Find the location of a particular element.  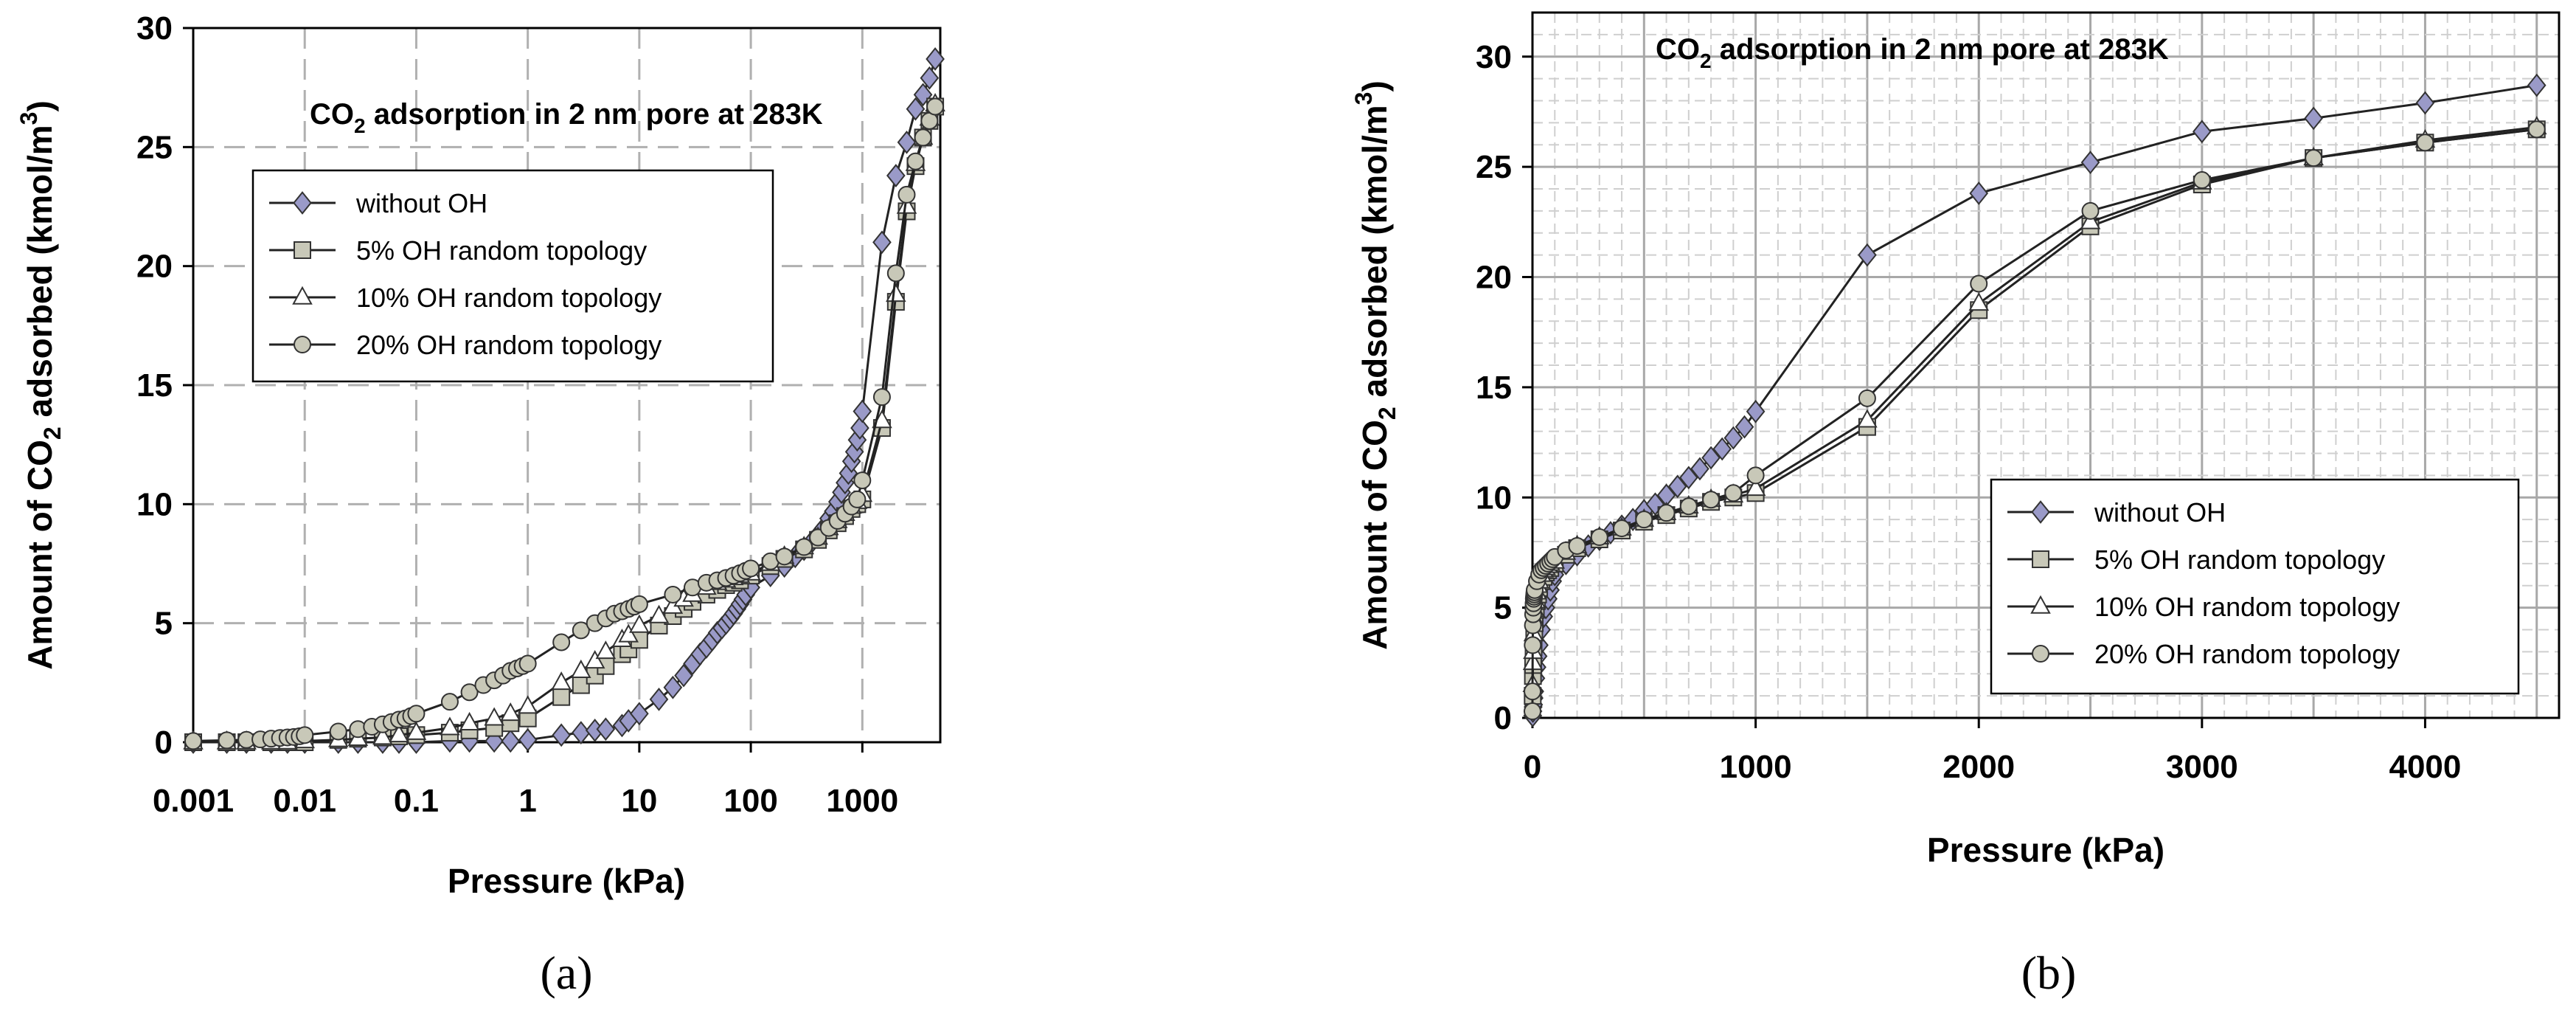

y-tick-label: 10 is located at coordinates (1494, 498).